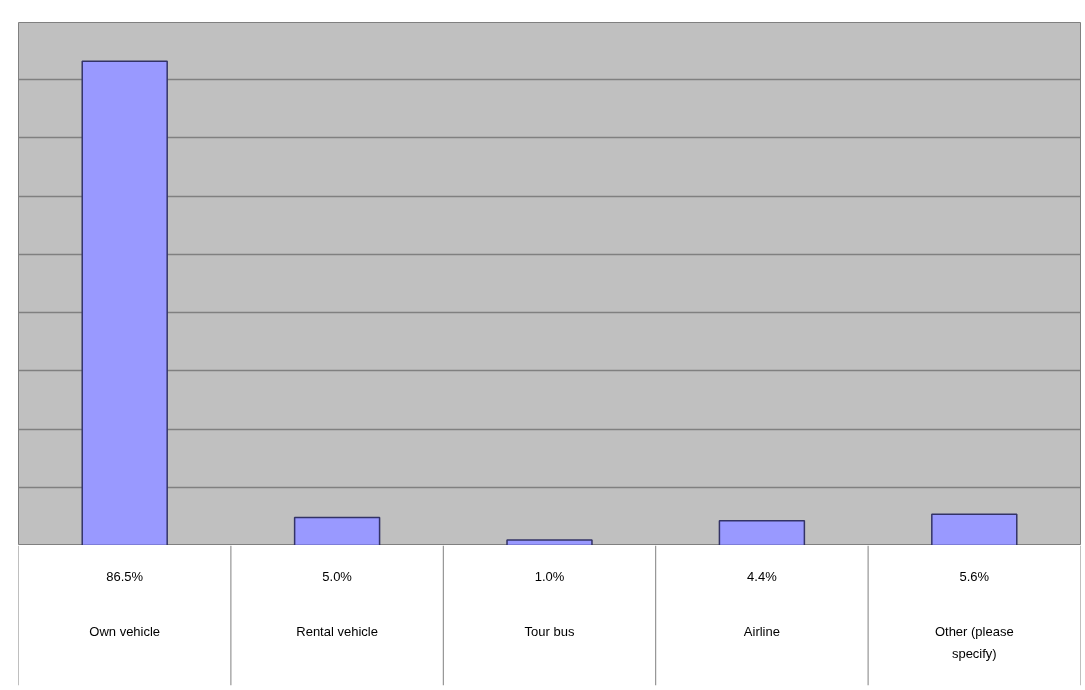 The image size is (1085, 690). I want to click on data-label: 5.6%, so click(974, 576).